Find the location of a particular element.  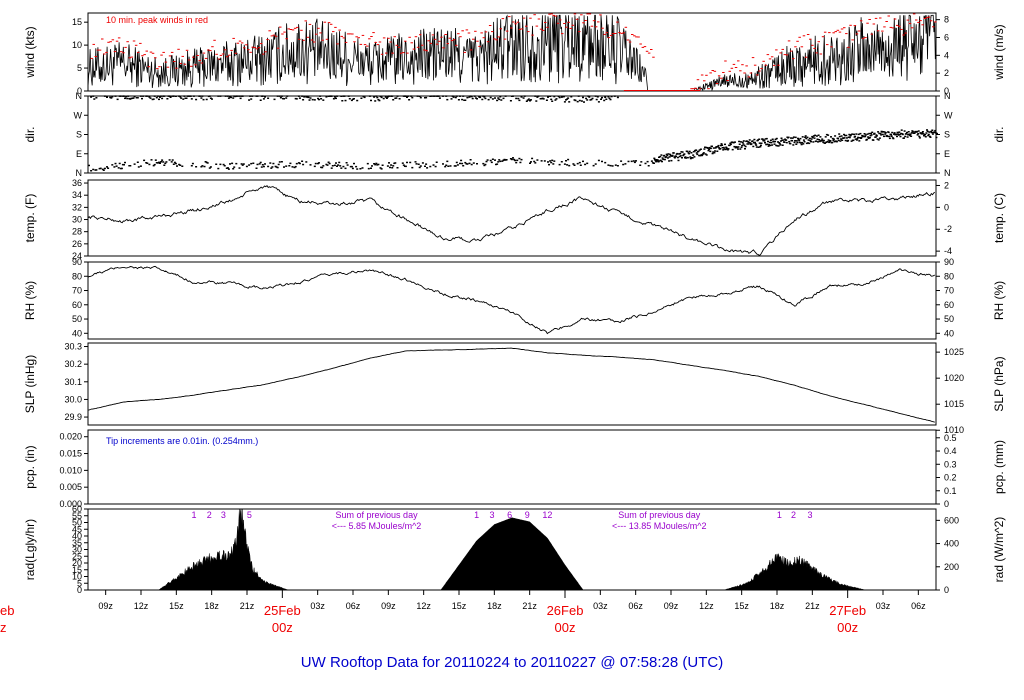

right-axis-label: dir. is located at coordinates (999, 134).